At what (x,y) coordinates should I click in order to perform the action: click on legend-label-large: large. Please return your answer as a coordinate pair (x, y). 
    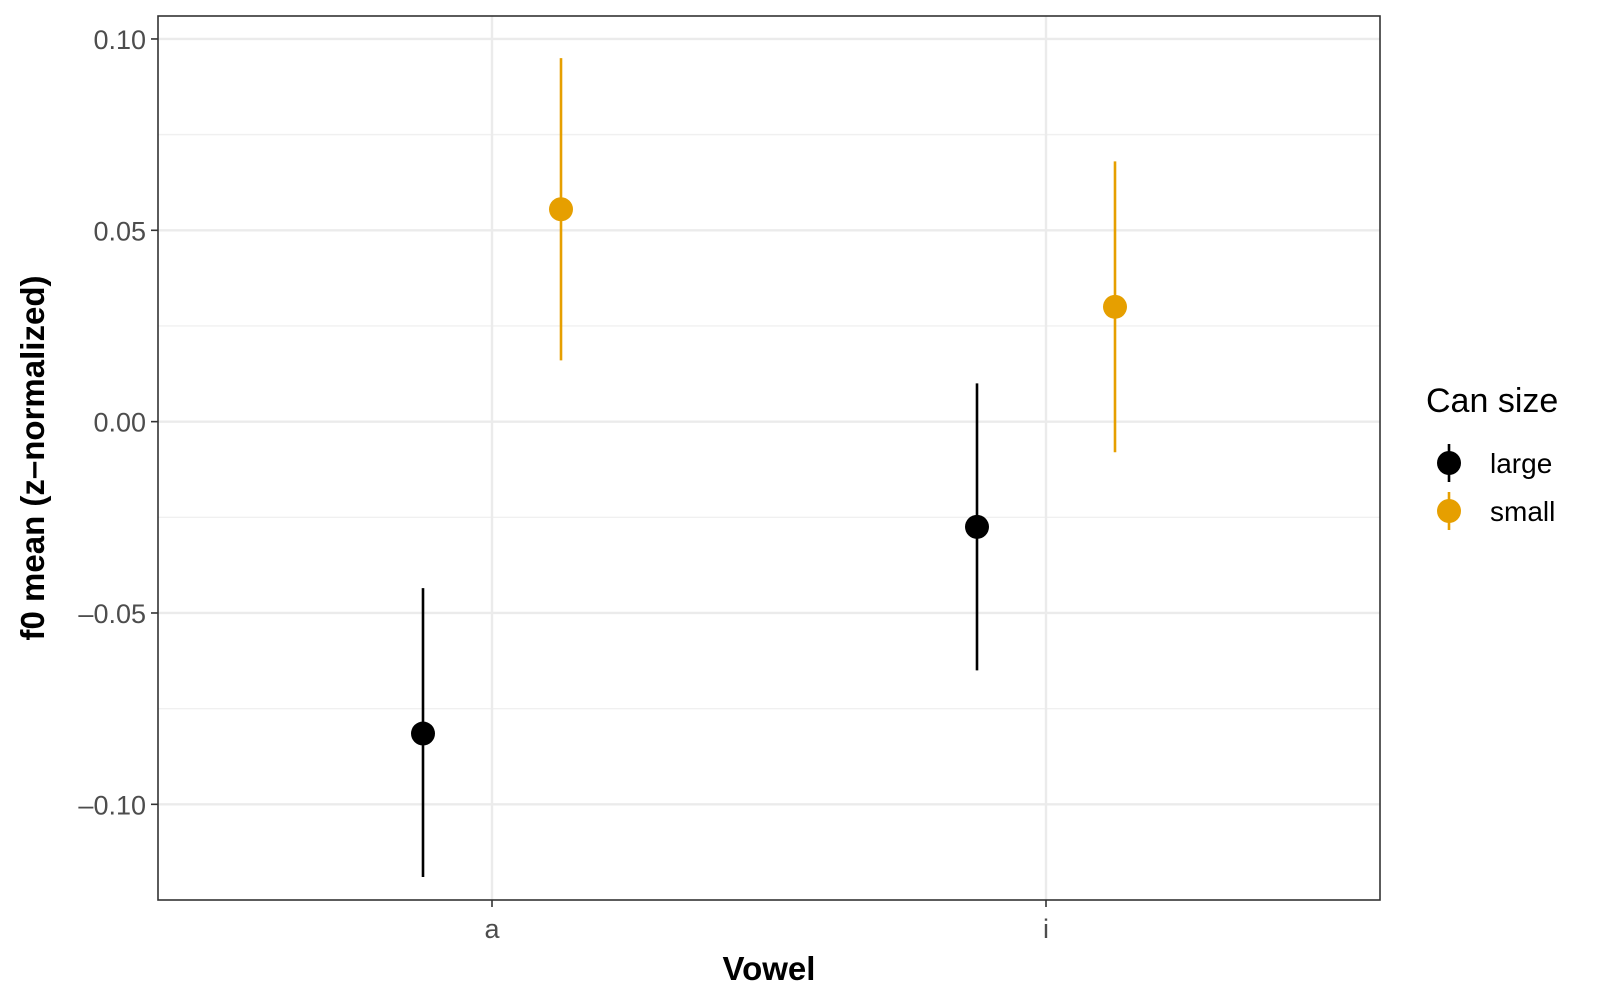
    Looking at the image, I should click on (1521, 463).